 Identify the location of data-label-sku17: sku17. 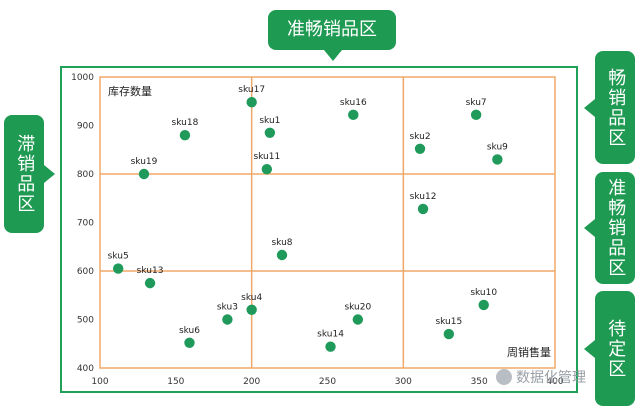
(251, 90).